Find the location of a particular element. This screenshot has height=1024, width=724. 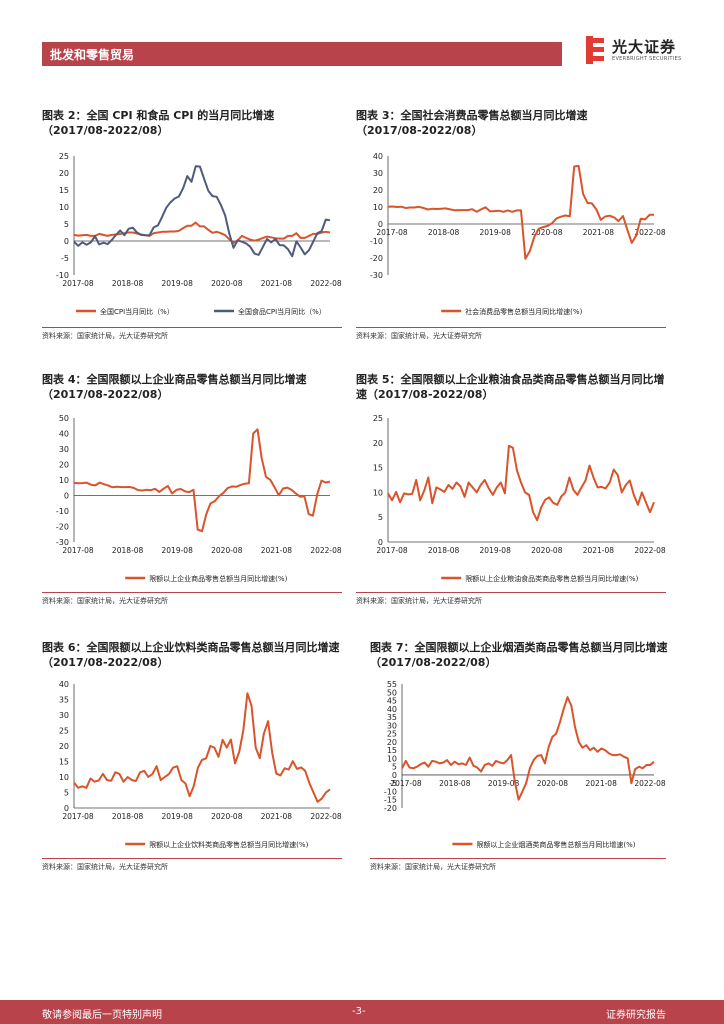

section-title: 批发和零售贸易 is located at coordinates (92, 55).